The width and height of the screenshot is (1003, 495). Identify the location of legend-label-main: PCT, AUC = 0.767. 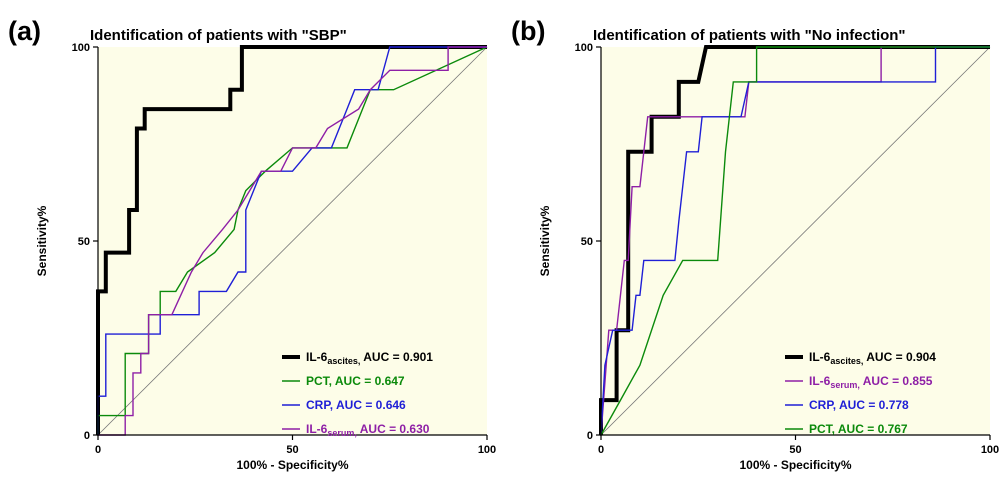
(858, 429).